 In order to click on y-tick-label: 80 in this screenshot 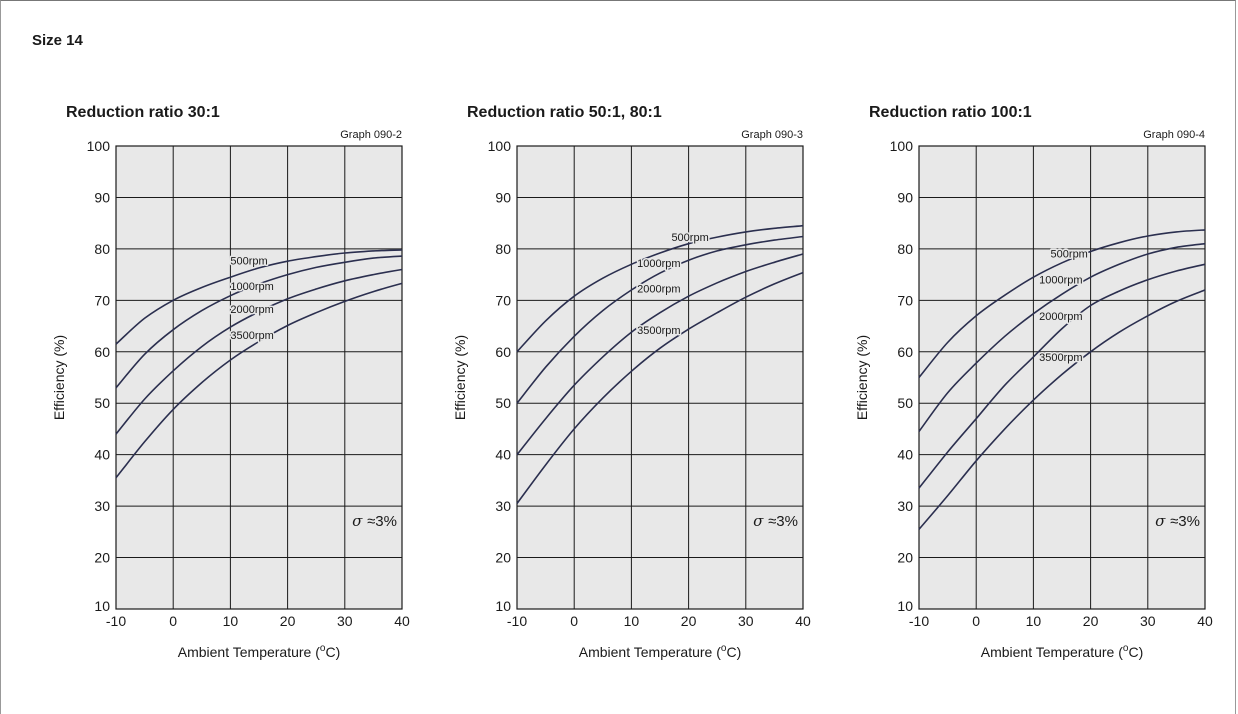, I will do `click(503, 249)`.